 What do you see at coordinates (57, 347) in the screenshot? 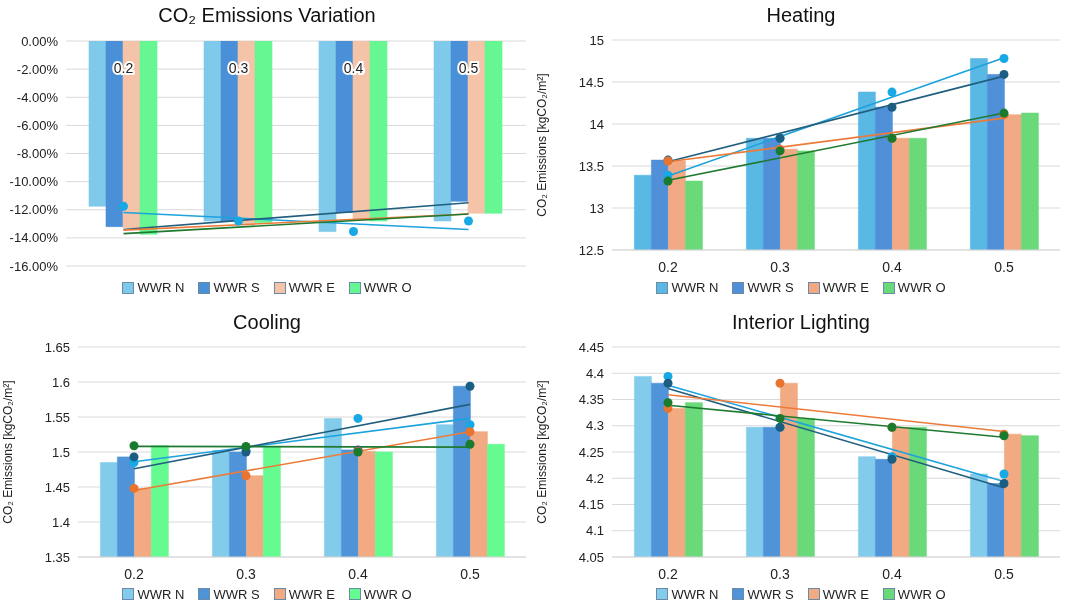
I see `y-tick-label: 1.65` at bounding box center [57, 347].